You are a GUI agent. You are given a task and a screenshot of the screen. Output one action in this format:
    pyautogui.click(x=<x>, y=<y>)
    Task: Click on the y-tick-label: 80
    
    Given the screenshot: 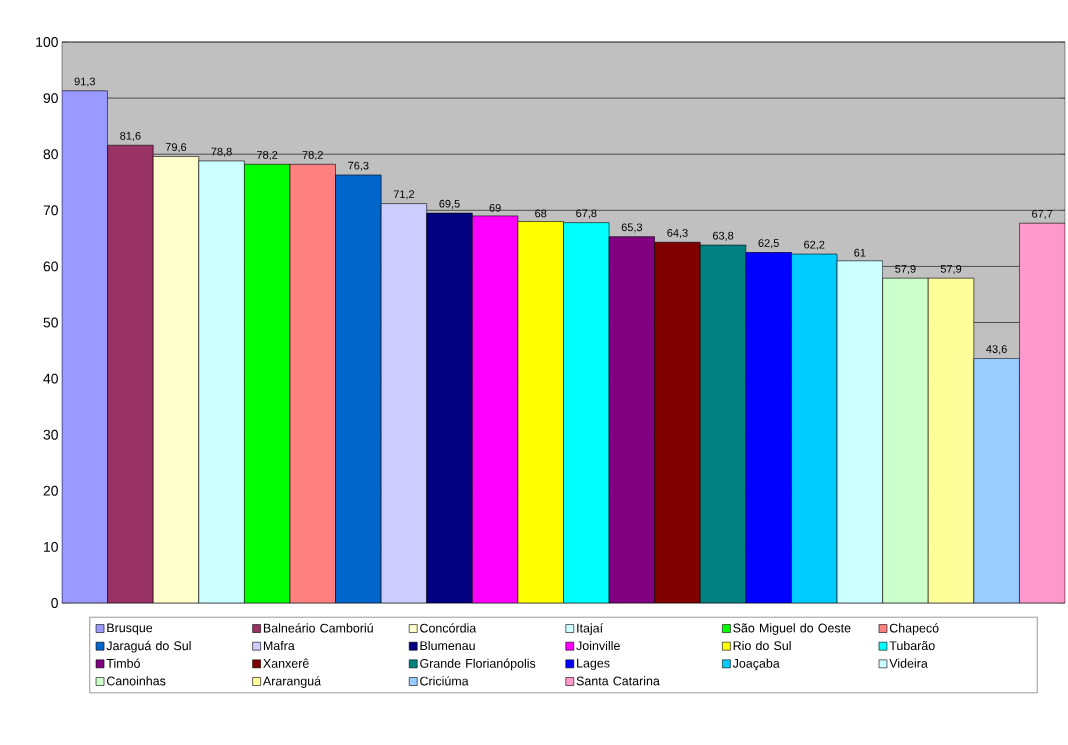 What is the action you would take?
    pyautogui.click(x=50, y=154)
    